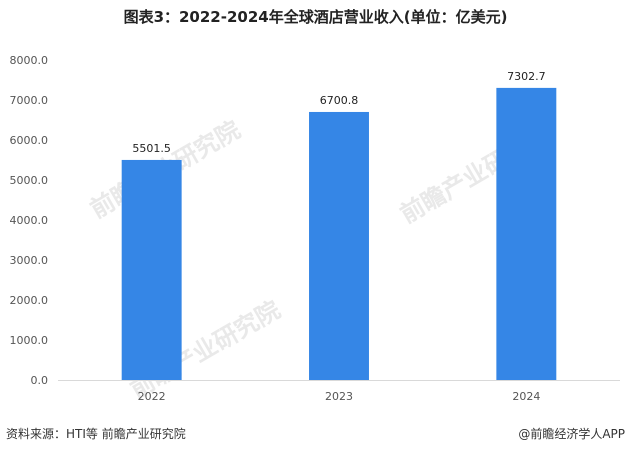 The height and width of the screenshot is (451, 631). I want to click on brand-credit: @前瞻经济学人APP, so click(571, 434).